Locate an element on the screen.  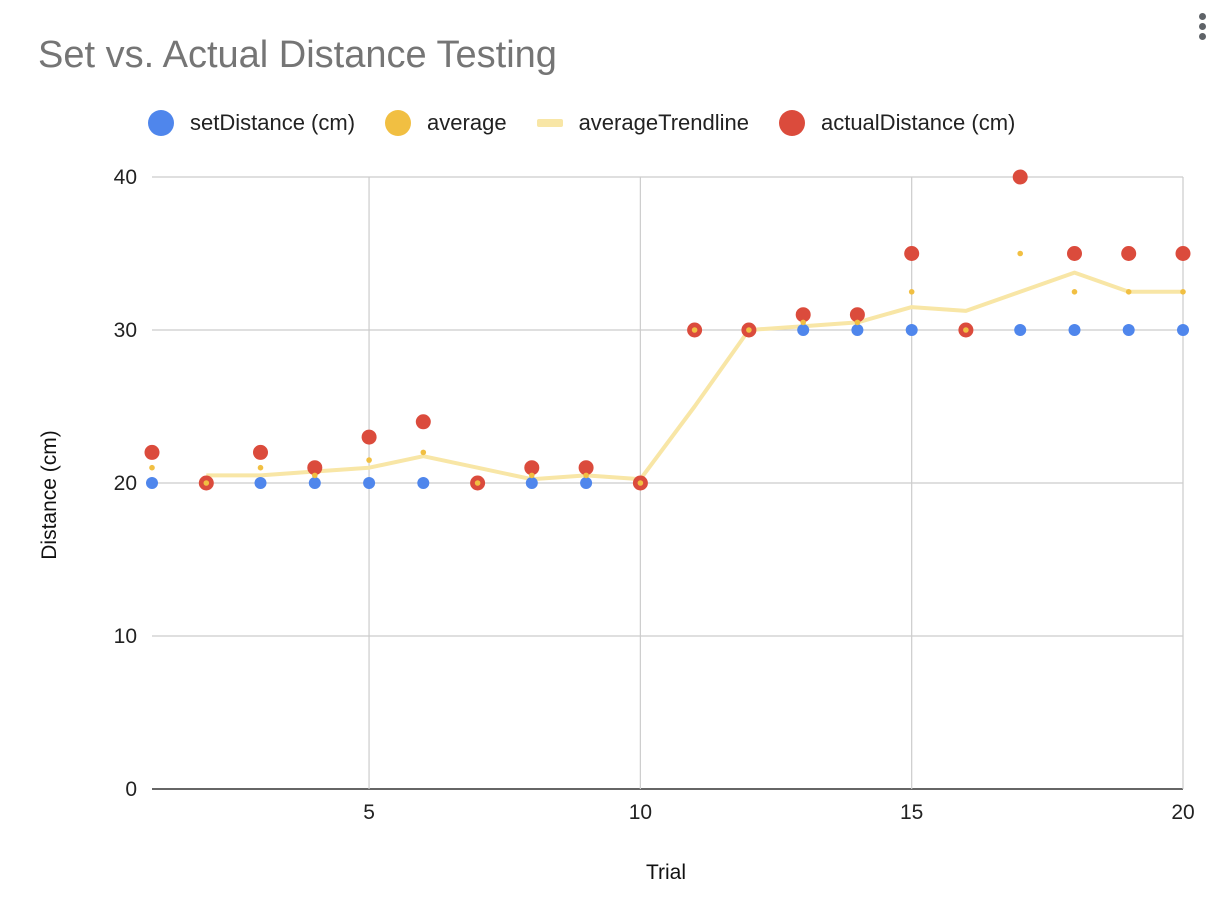
legend-item-setdistance: setDistance (cm) is located at coordinates (251, 123).